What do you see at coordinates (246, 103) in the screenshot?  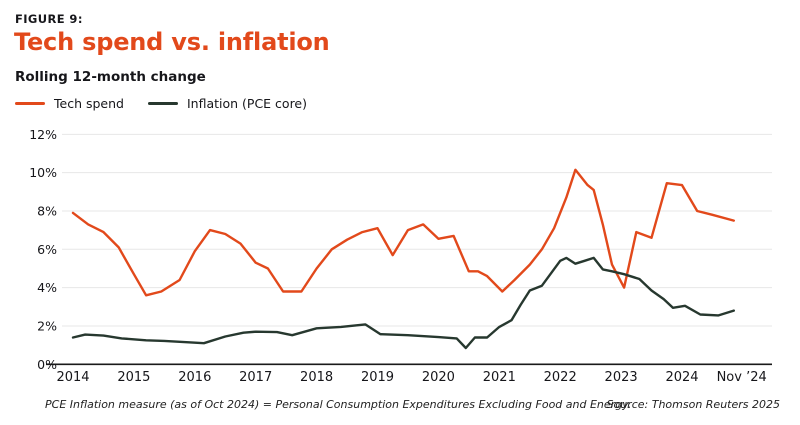 I see `legend-label: Inflation (PCE core)` at bounding box center [246, 103].